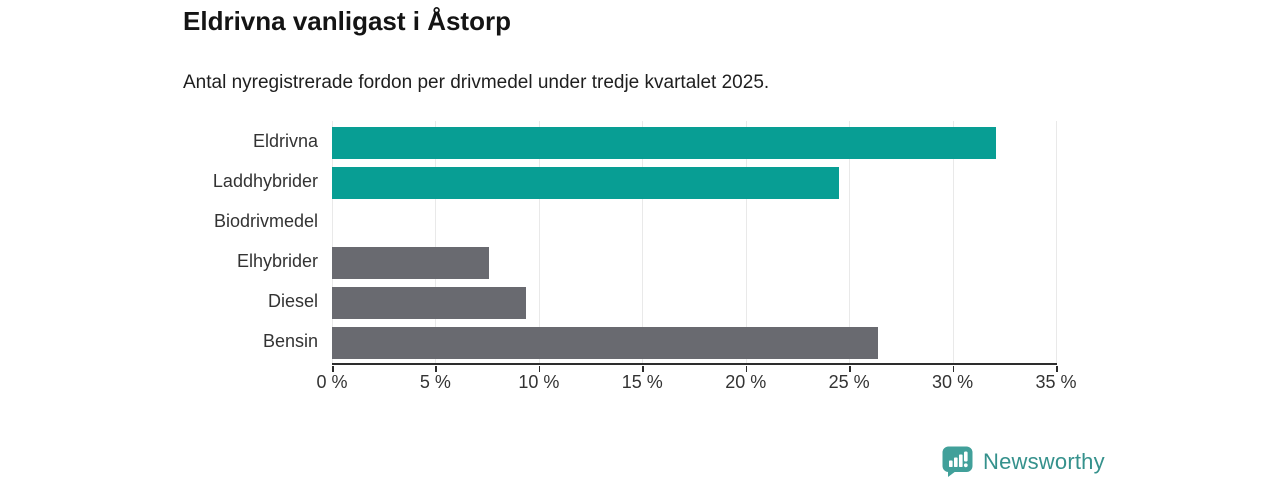  Describe the element at coordinates (746, 382) in the screenshot. I see `x-tick-label: 20 %` at that location.